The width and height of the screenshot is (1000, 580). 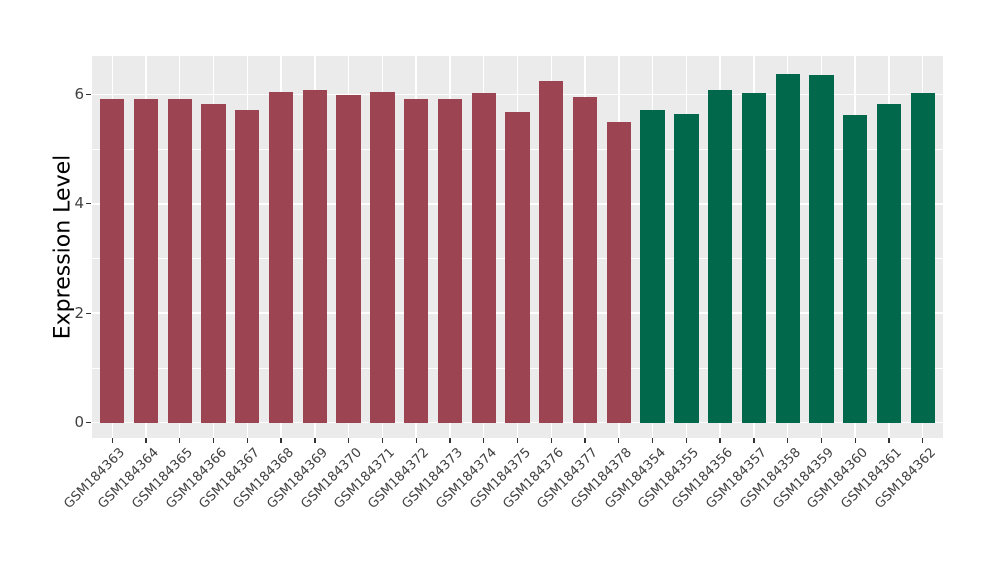 What do you see at coordinates (315, 256) in the screenshot?
I see `bar-GSM184369` at bounding box center [315, 256].